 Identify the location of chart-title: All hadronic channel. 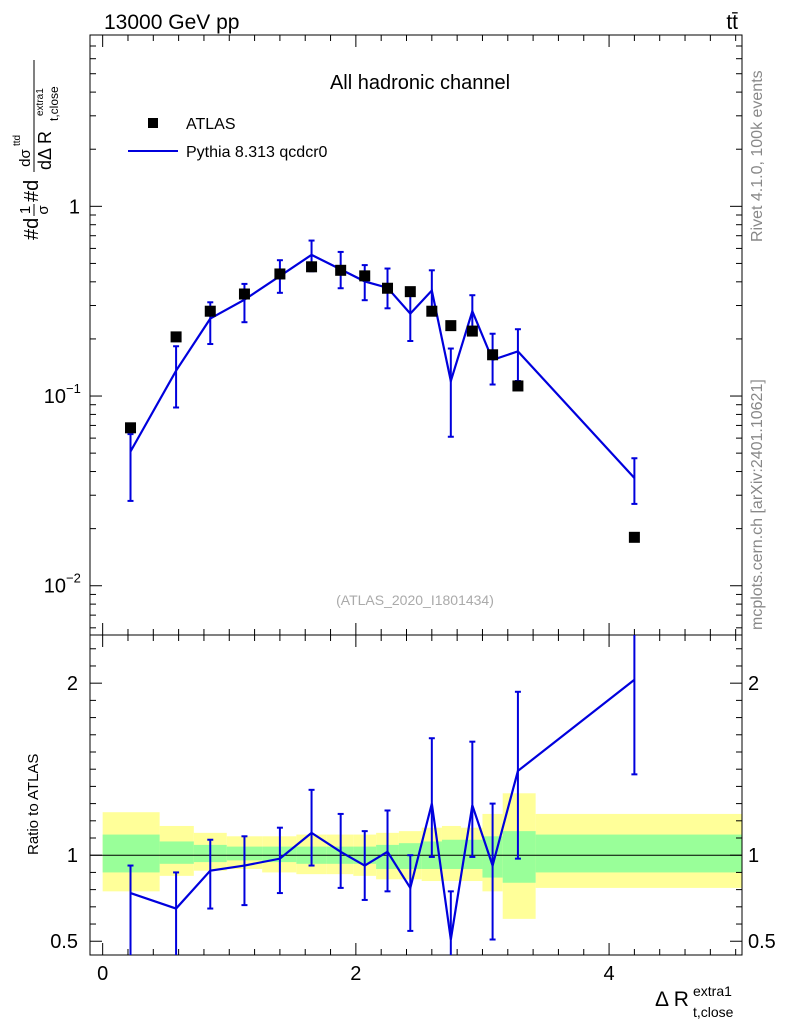
(420, 83).